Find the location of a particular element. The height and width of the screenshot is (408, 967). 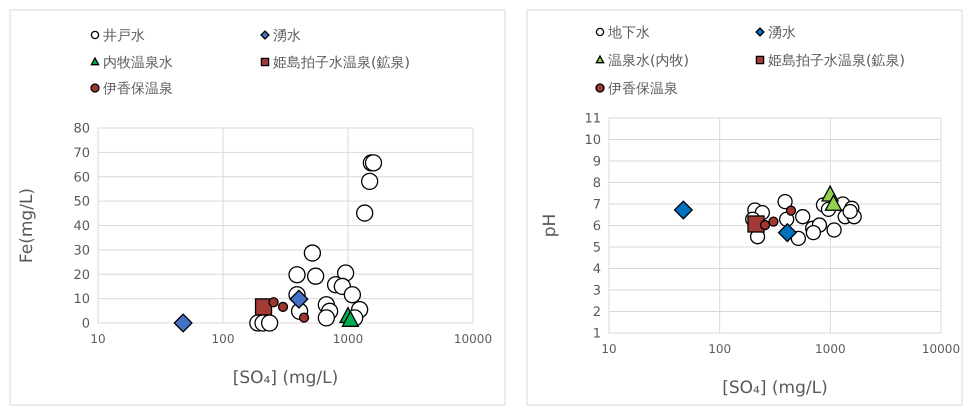

y-tick-label: 40 is located at coordinates (81, 226).